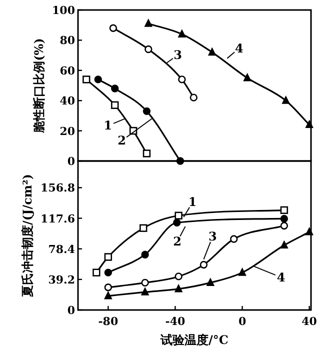  What do you see at coordinates (68, 71) in the screenshot?
I see `y-tick-label: 60` at bounding box center [68, 71].